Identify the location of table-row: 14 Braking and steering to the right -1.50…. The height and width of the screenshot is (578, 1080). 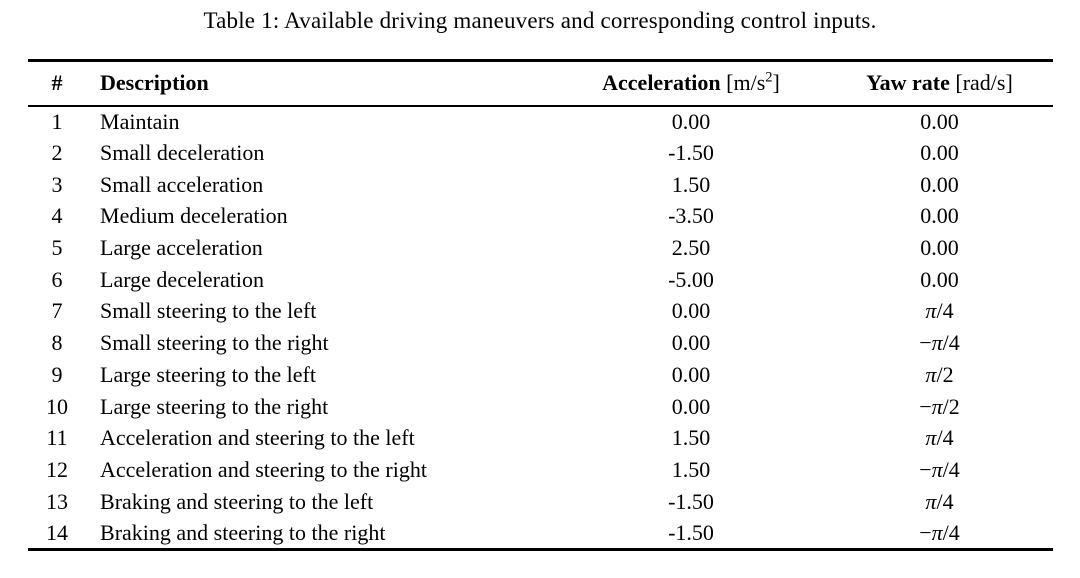
(540, 533).